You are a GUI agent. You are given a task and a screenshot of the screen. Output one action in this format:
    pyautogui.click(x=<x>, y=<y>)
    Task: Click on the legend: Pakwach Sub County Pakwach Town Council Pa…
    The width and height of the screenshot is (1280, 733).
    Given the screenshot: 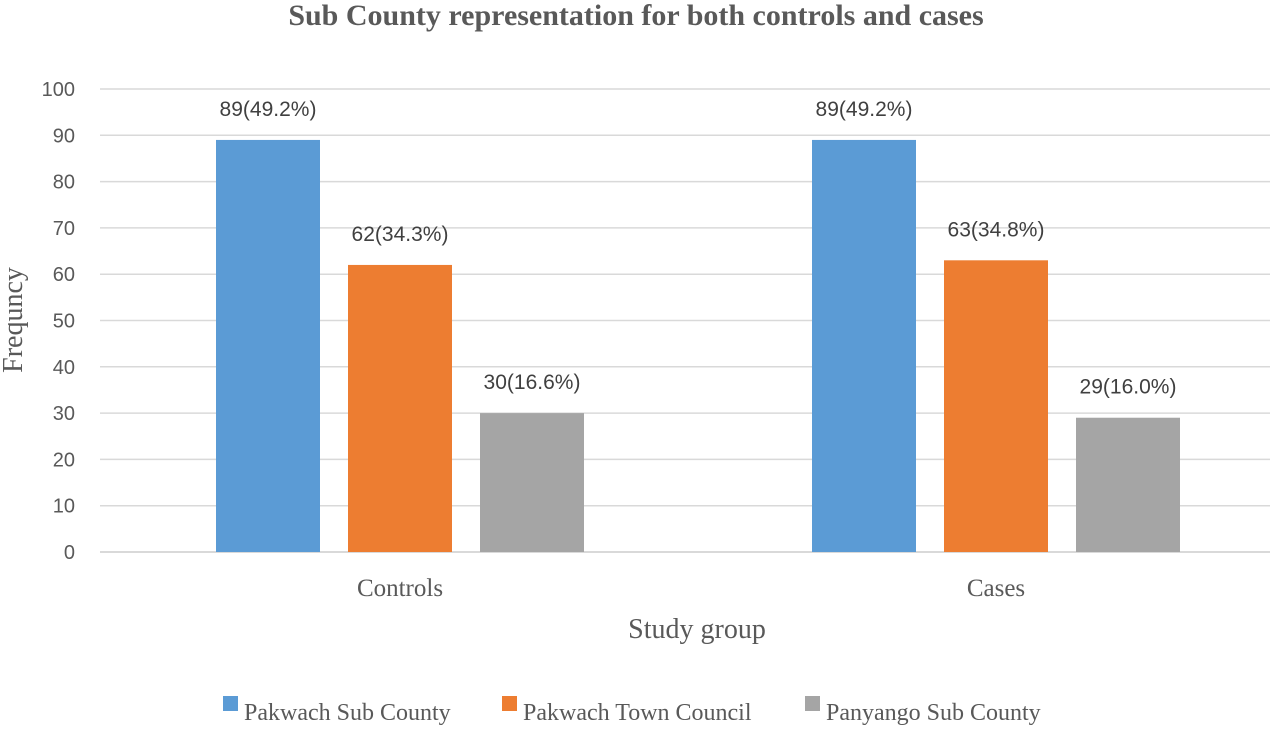 What is the action you would take?
    pyautogui.click(x=632, y=711)
    